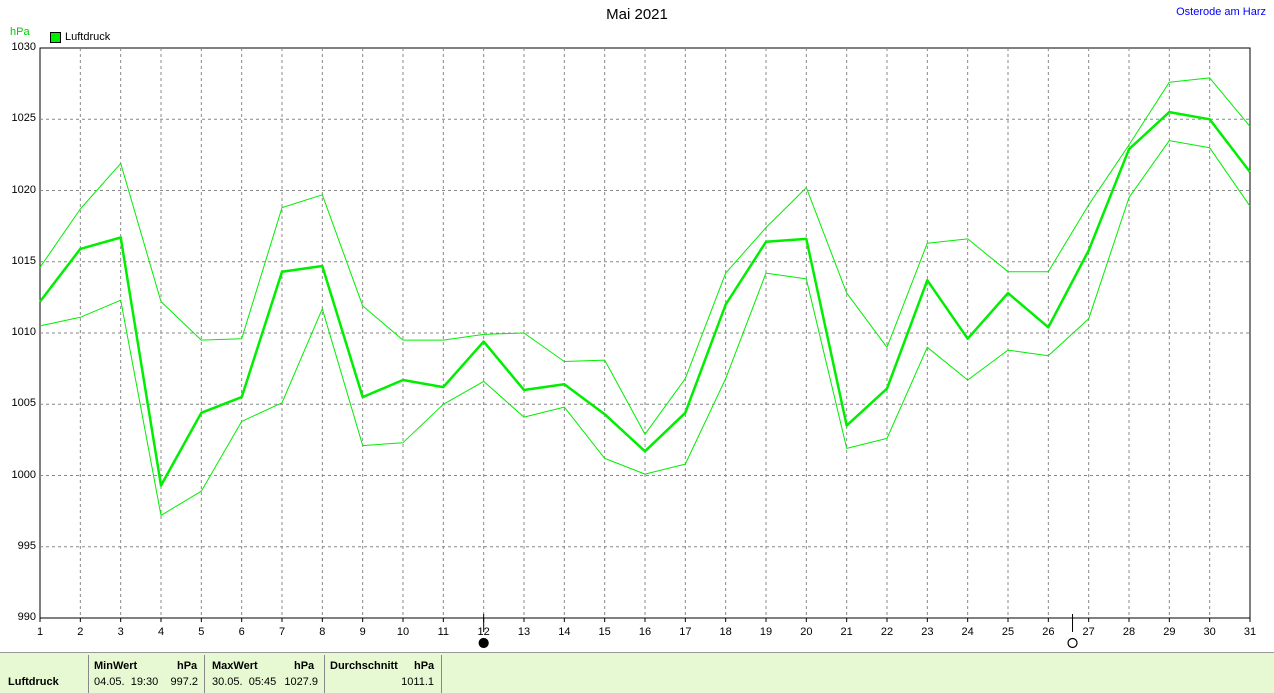 The image size is (1274, 693). What do you see at coordinates (403, 632) in the screenshot?
I see `x-tick-label: 10` at bounding box center [403, 632].